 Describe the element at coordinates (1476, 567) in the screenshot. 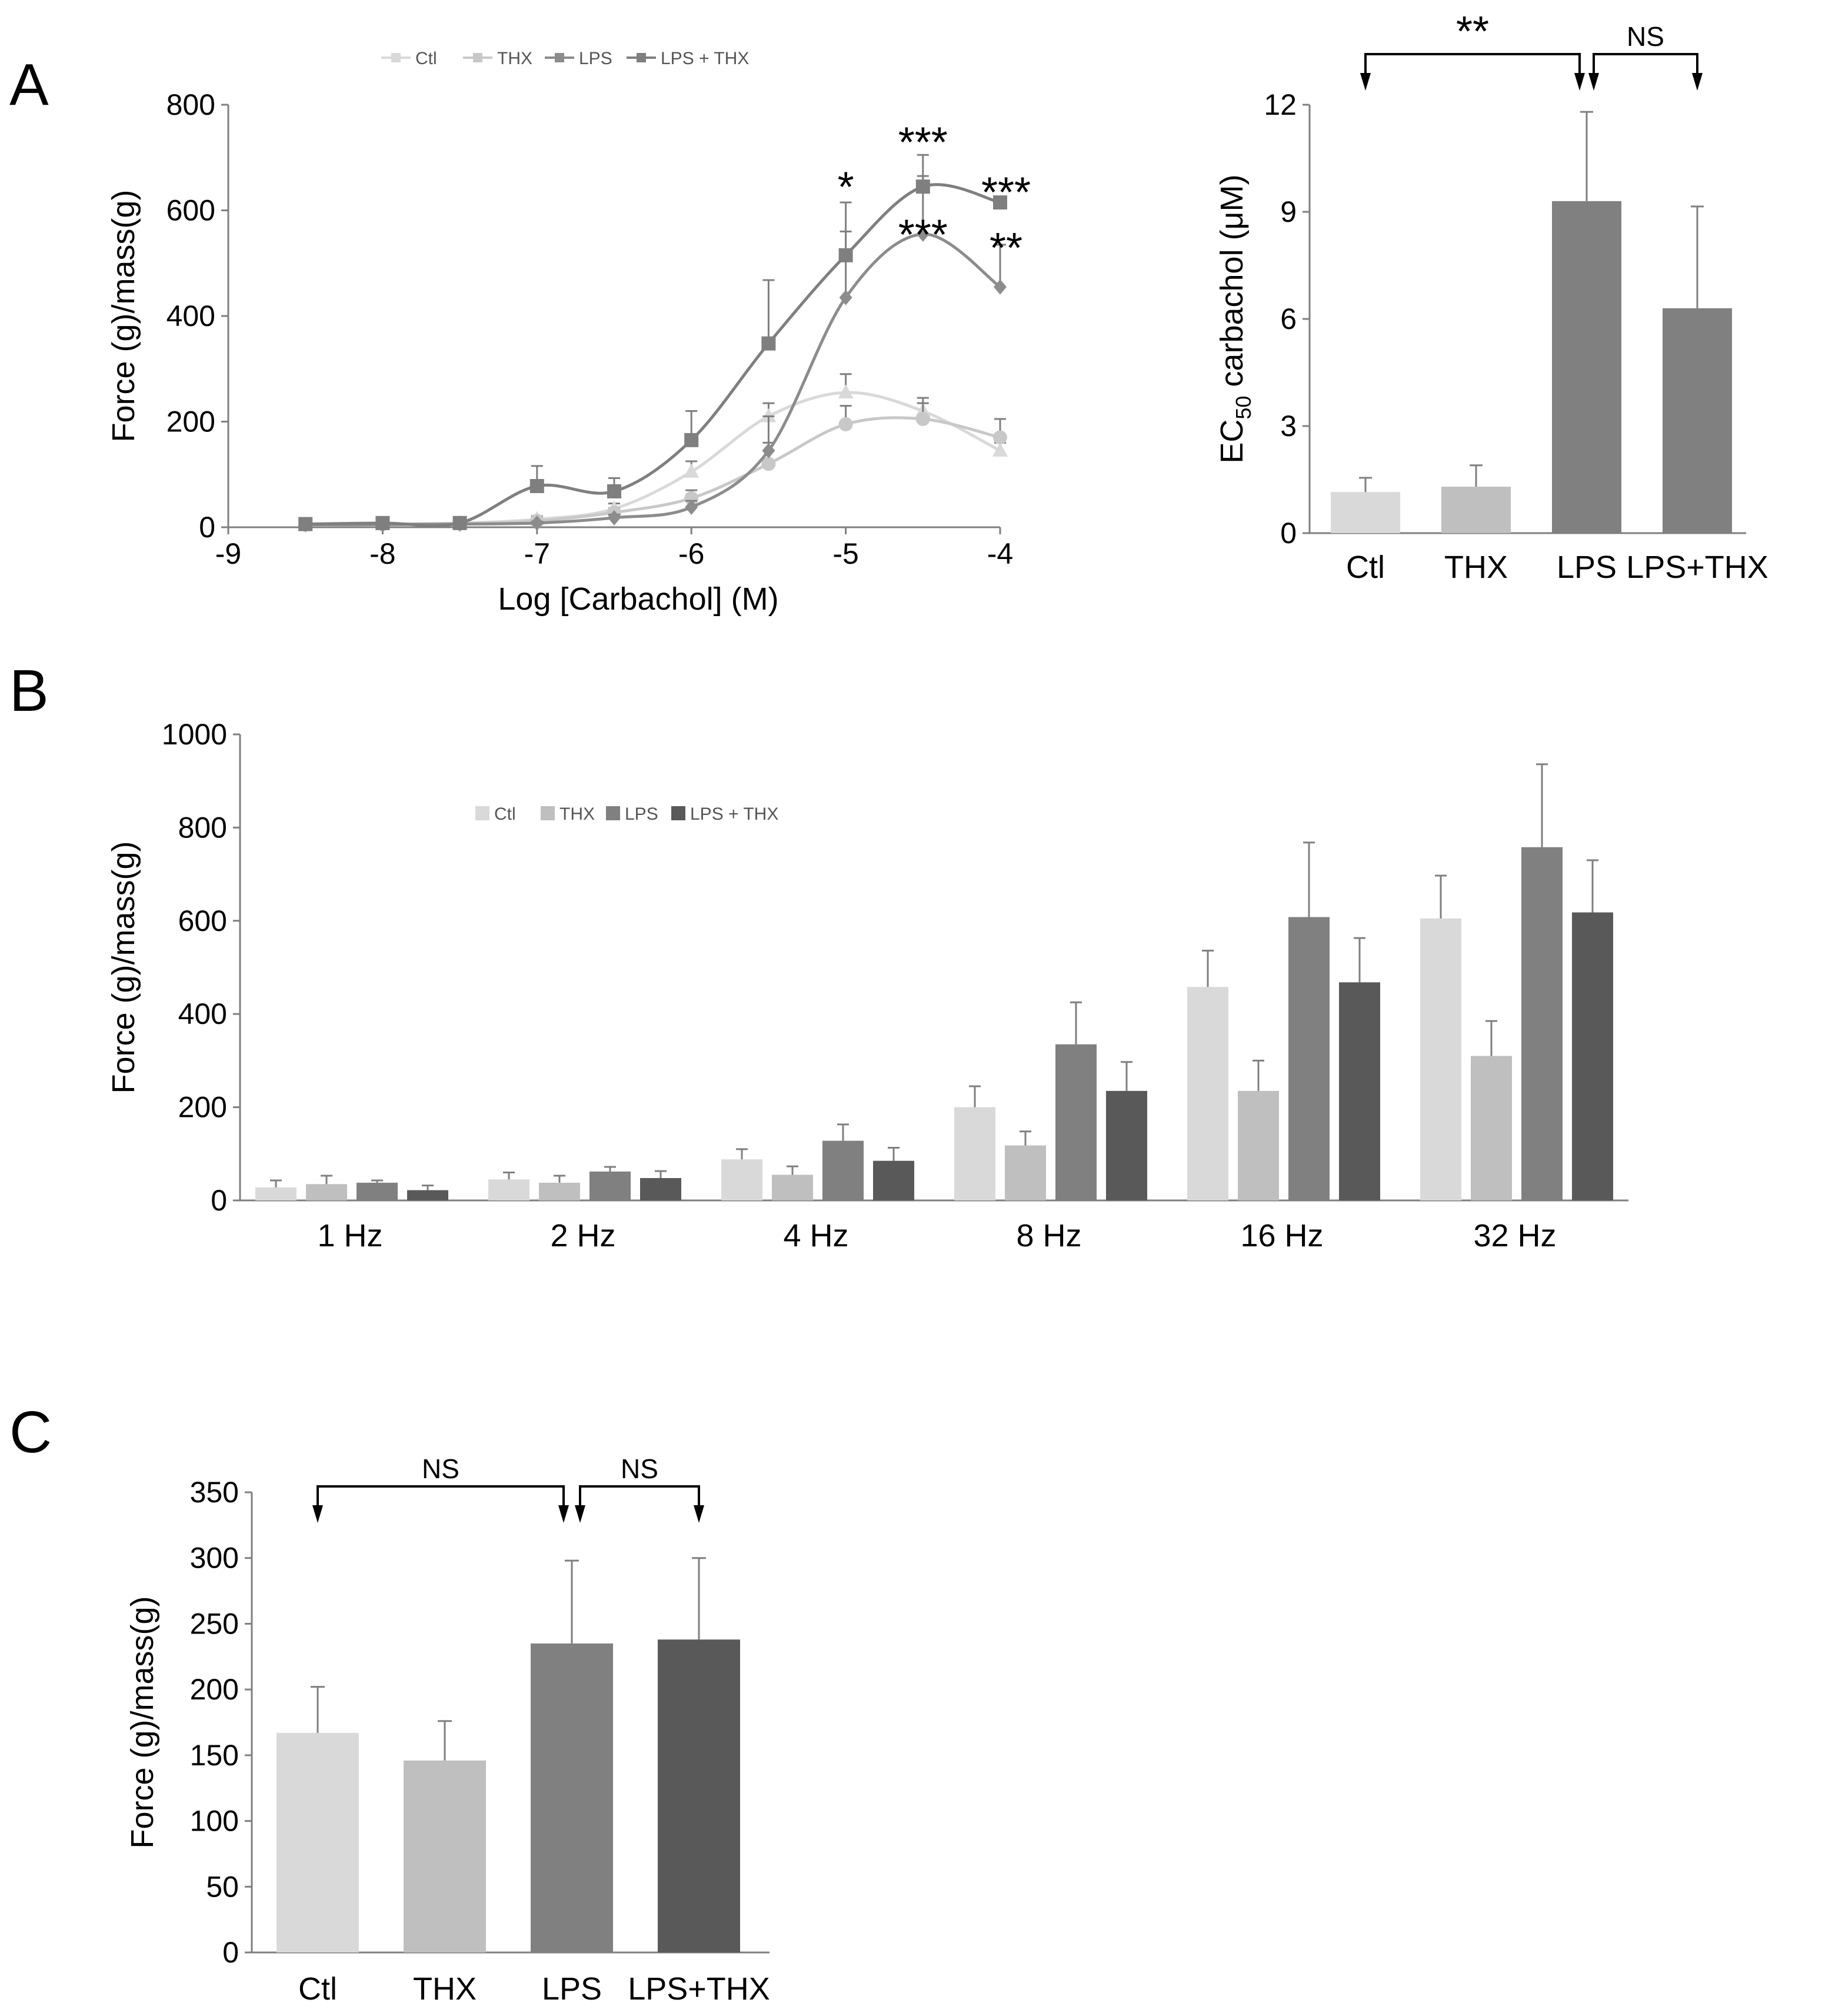

I see `chart-ec50-category-thx: THX` at that location.